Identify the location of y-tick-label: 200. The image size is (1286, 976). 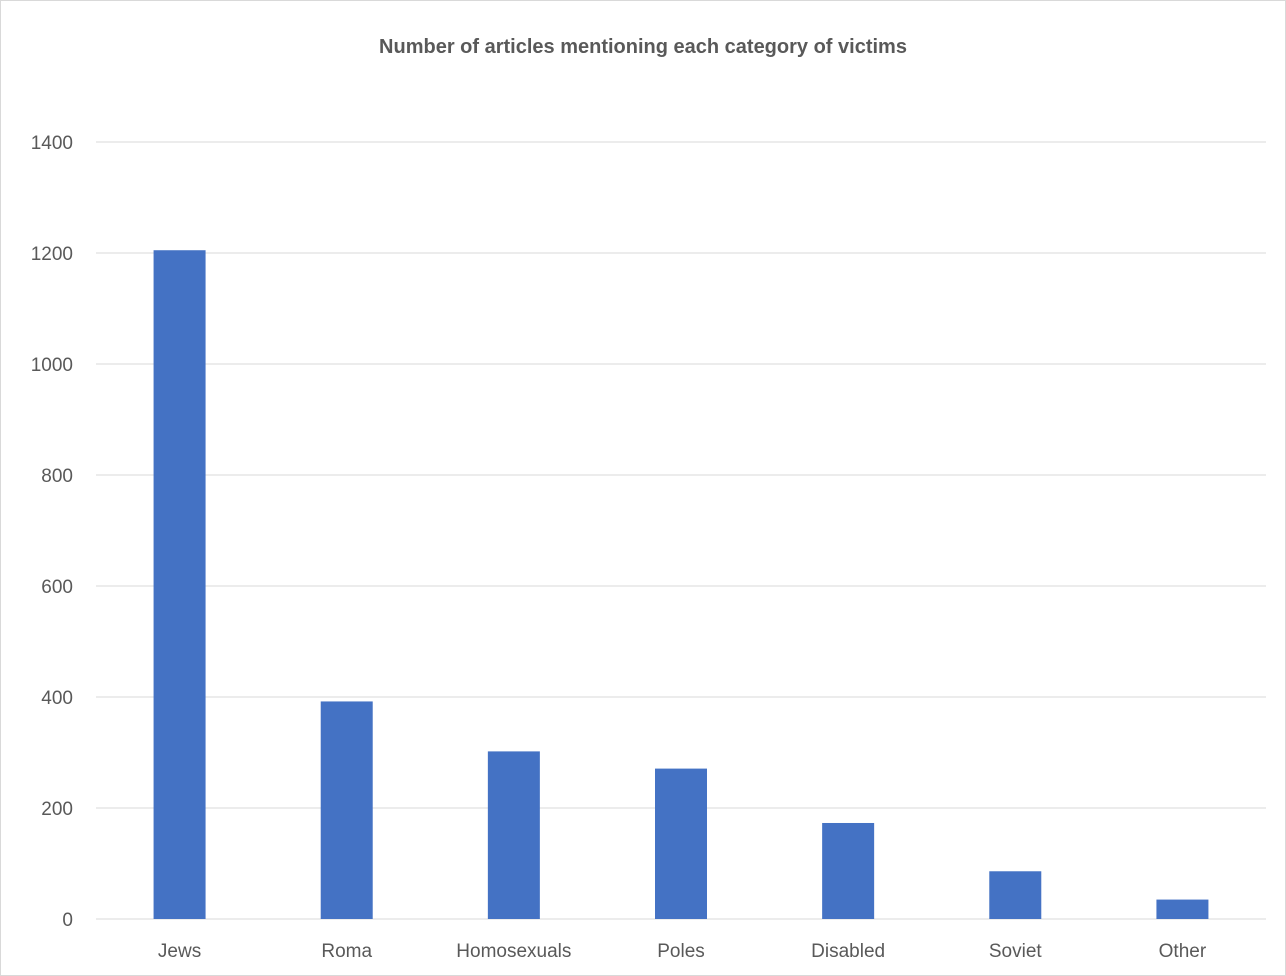
(57, 809).